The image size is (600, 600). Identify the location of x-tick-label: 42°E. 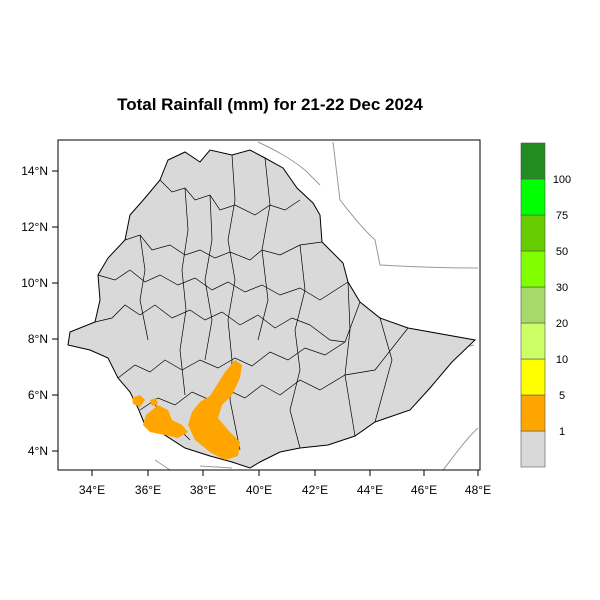
(315, 490).